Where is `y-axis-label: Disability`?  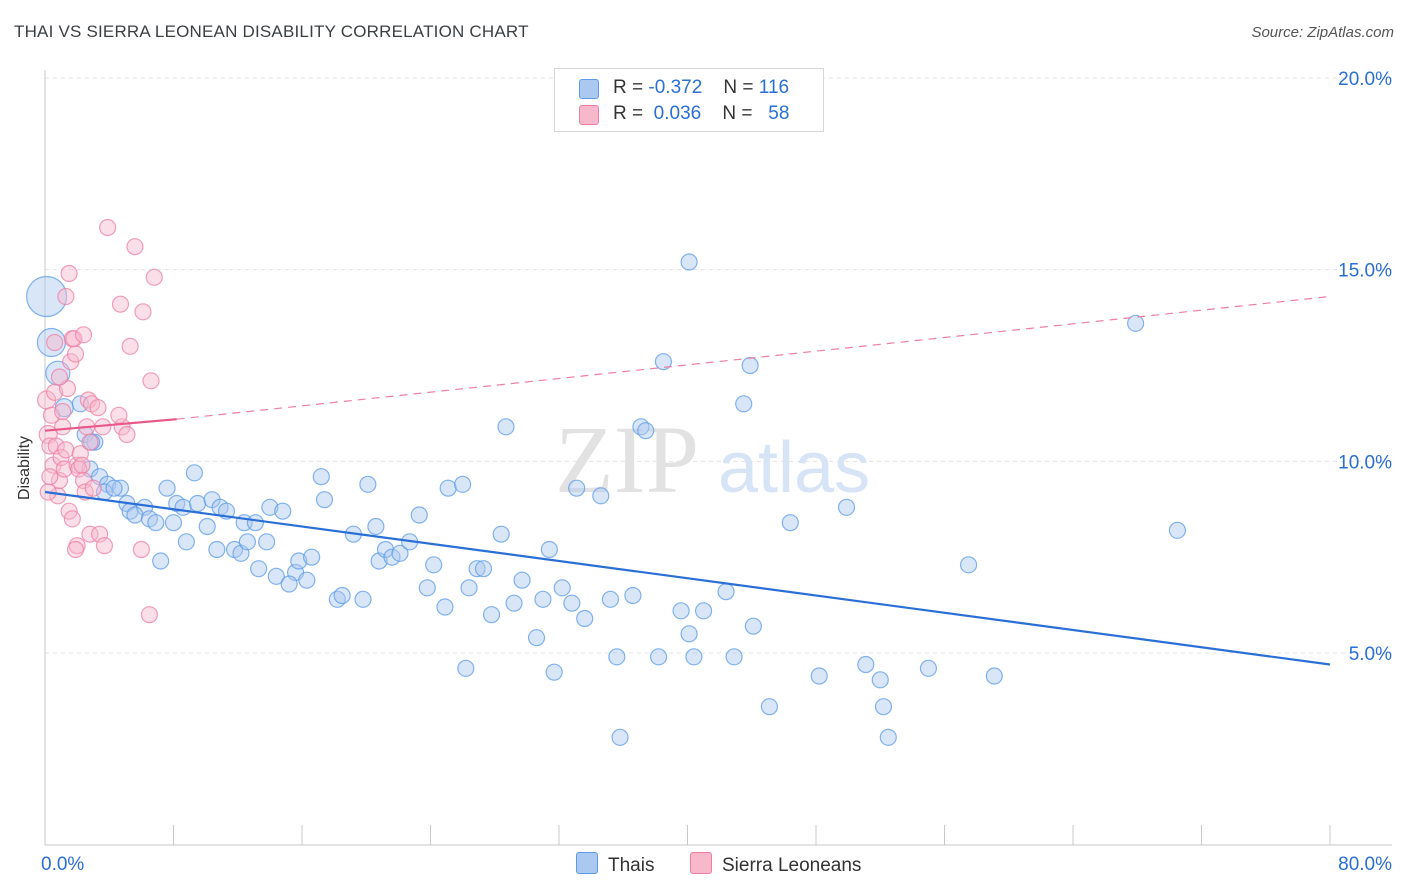
y-axis-label: Disability is located at coordinates (24, 467).